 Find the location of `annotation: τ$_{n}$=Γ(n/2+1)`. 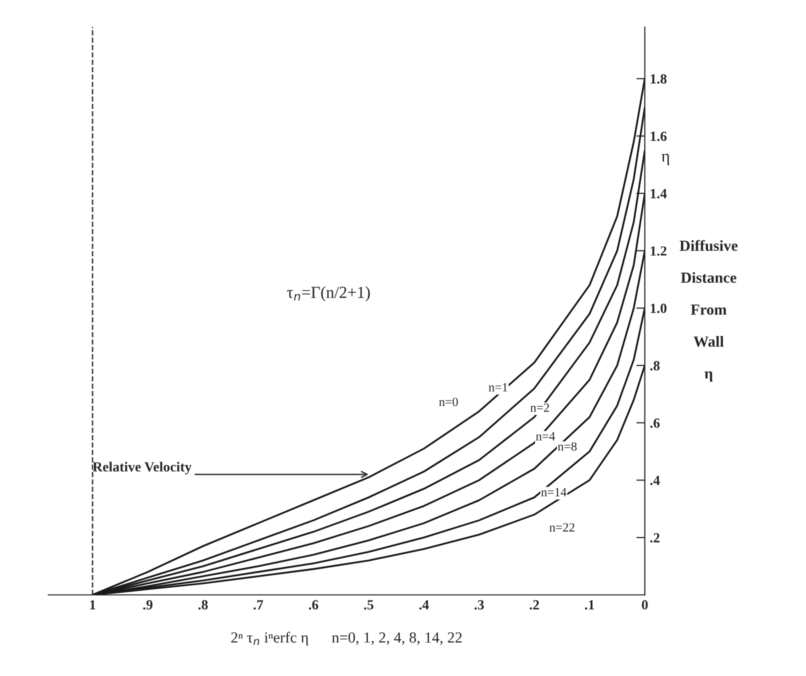

annotation: τ$_{n}$=Γ(n/2+1) is located at coordinates (328, 294).